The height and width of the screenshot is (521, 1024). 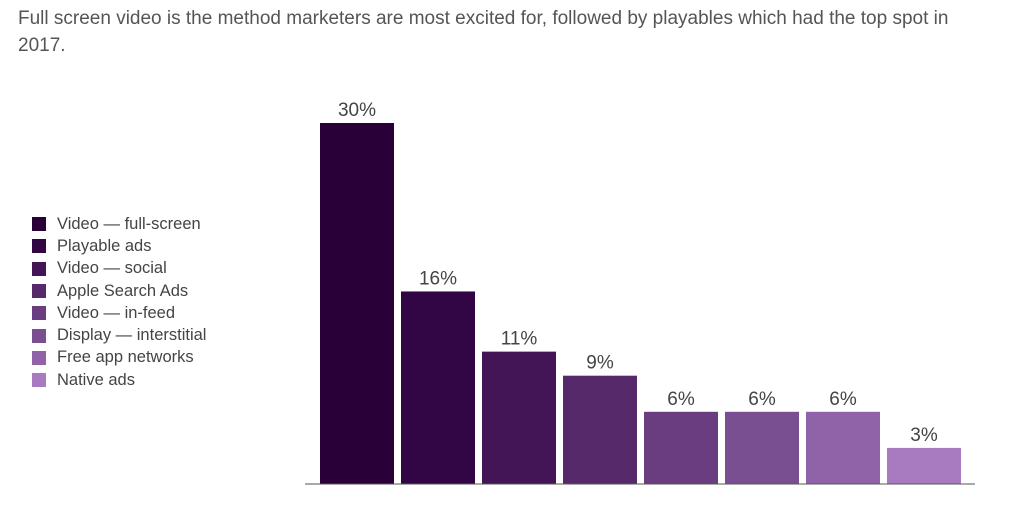 What do you see at coordinates (96, 379) in the screenshot?
I see `legend-label-7: Native ads` at bounding box center [96, 379].